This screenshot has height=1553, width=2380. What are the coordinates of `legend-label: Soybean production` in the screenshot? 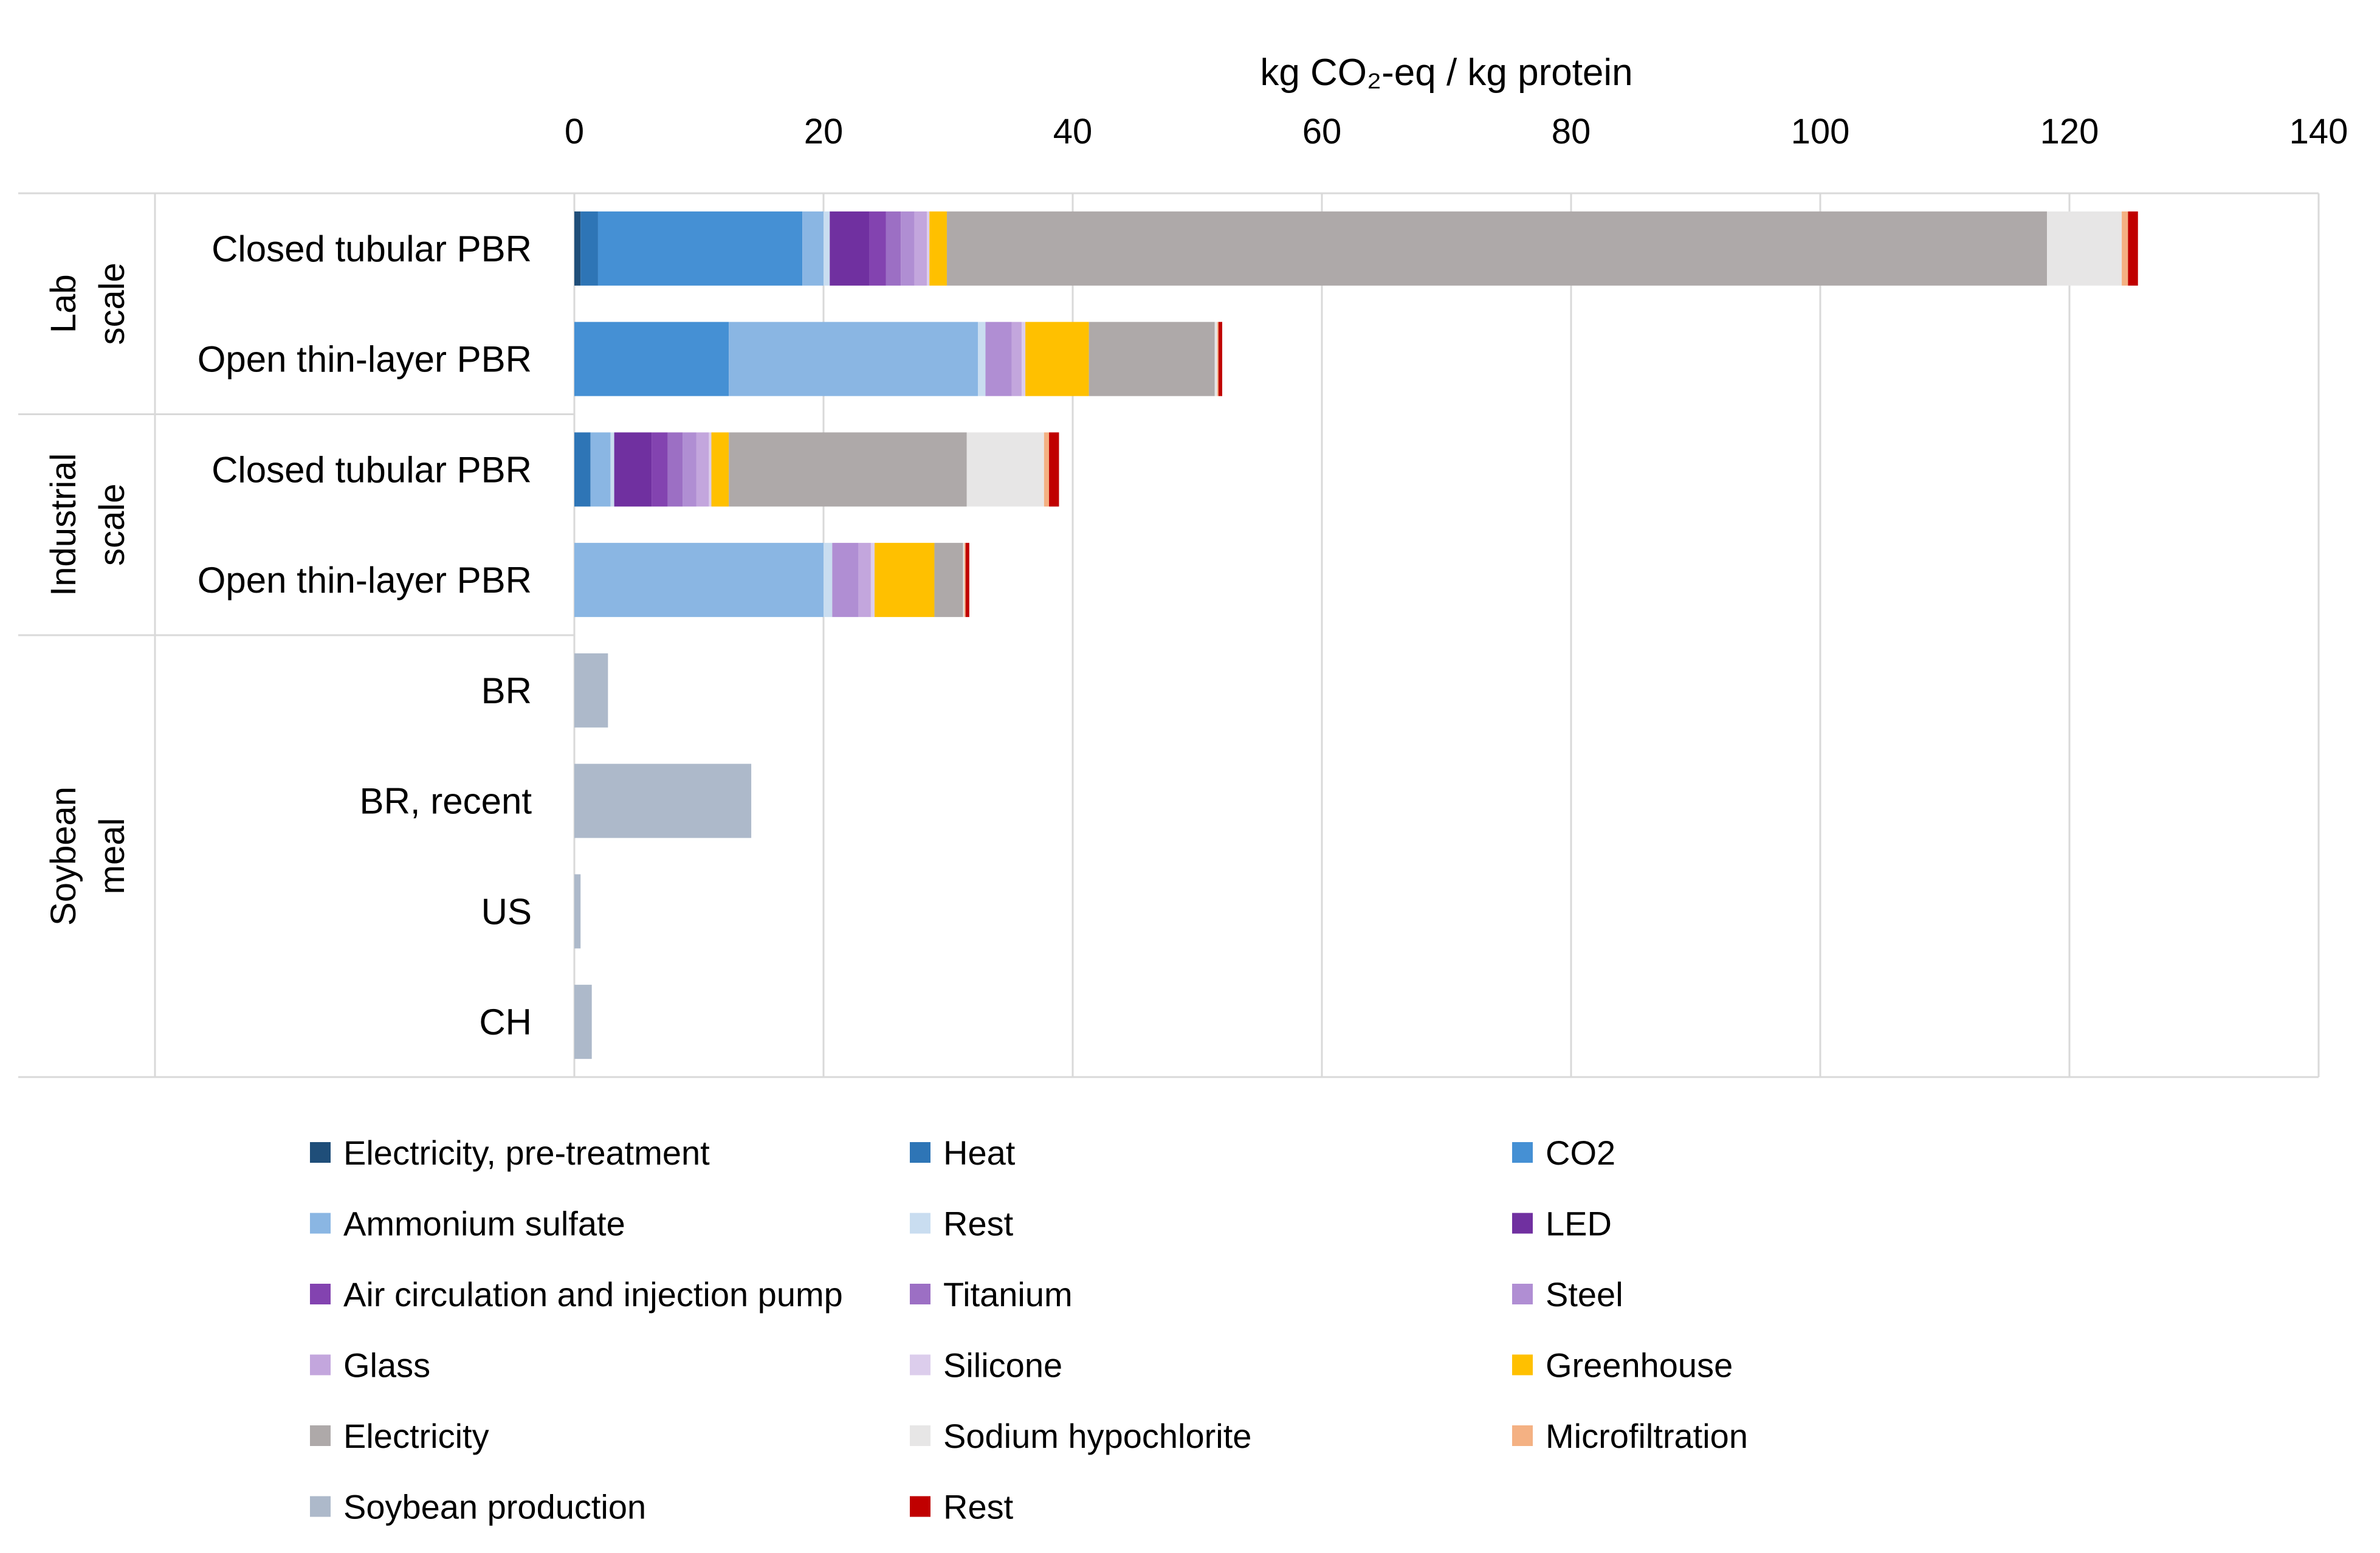 It's located at (494, 1507).